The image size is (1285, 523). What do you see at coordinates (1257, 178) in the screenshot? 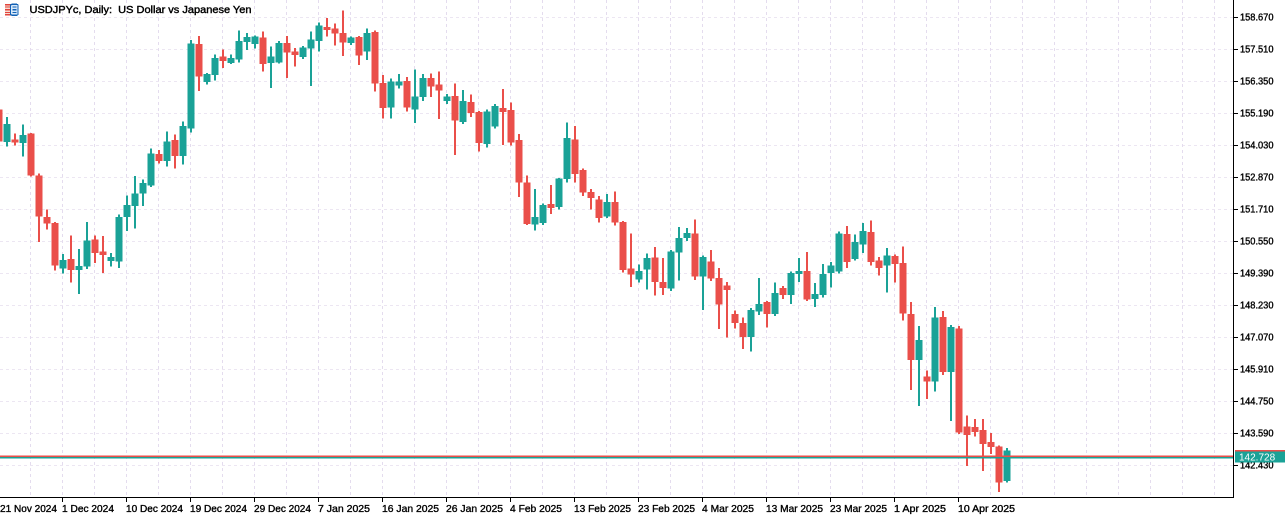
I see `svg-text: 152.870` at bounding box center [1257, 178].